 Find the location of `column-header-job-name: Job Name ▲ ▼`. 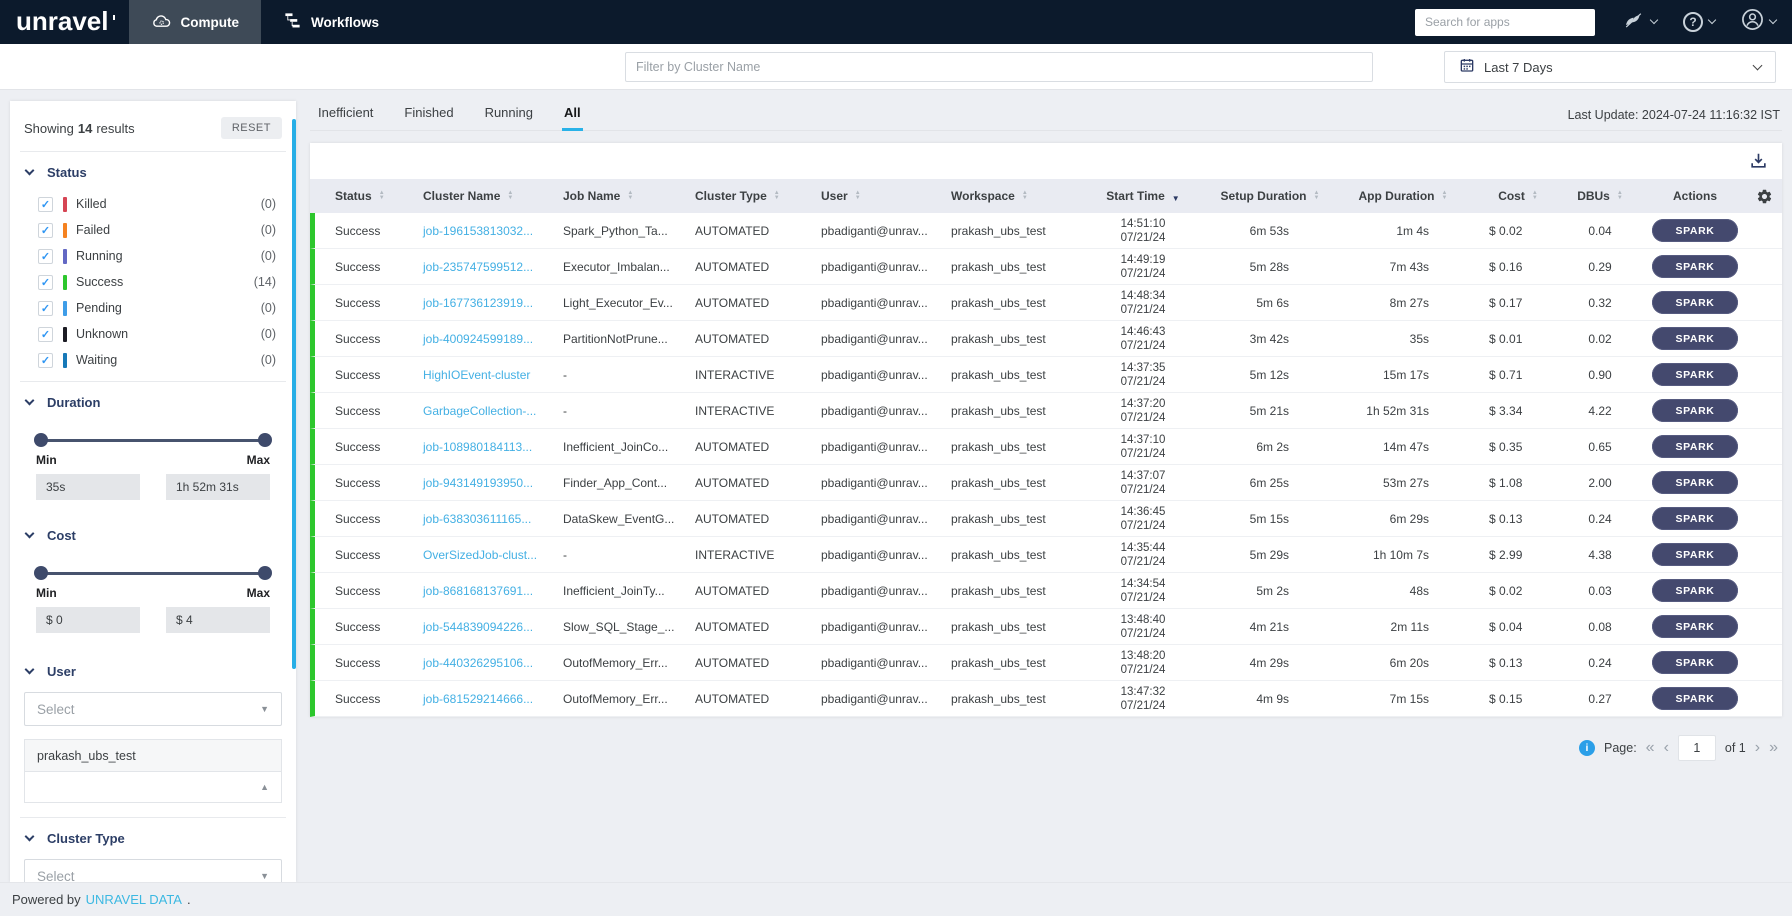

column-header-job-name: Job Name ▲ ▼ is located at coordinates (609, 196).